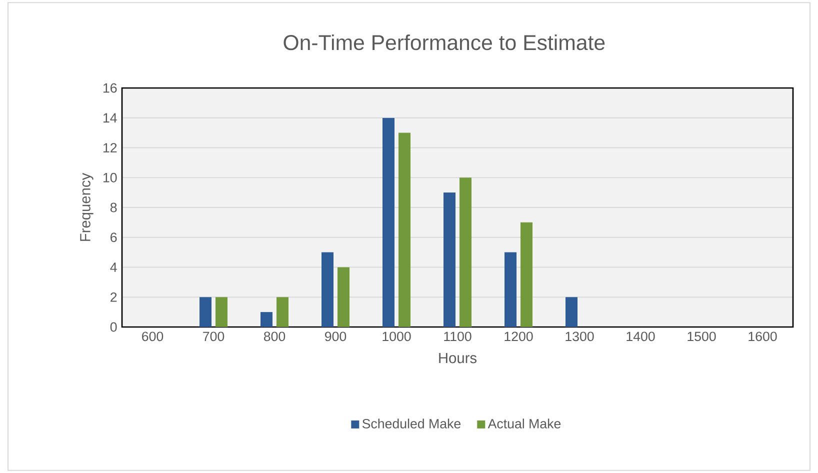 Image resolution: width=818 pixels, height=473 pixels. What do you see at coordinates (411, 423) in the screenshot?
I see `legend-label: Scheduled Make` at bounding box center [411, 423].